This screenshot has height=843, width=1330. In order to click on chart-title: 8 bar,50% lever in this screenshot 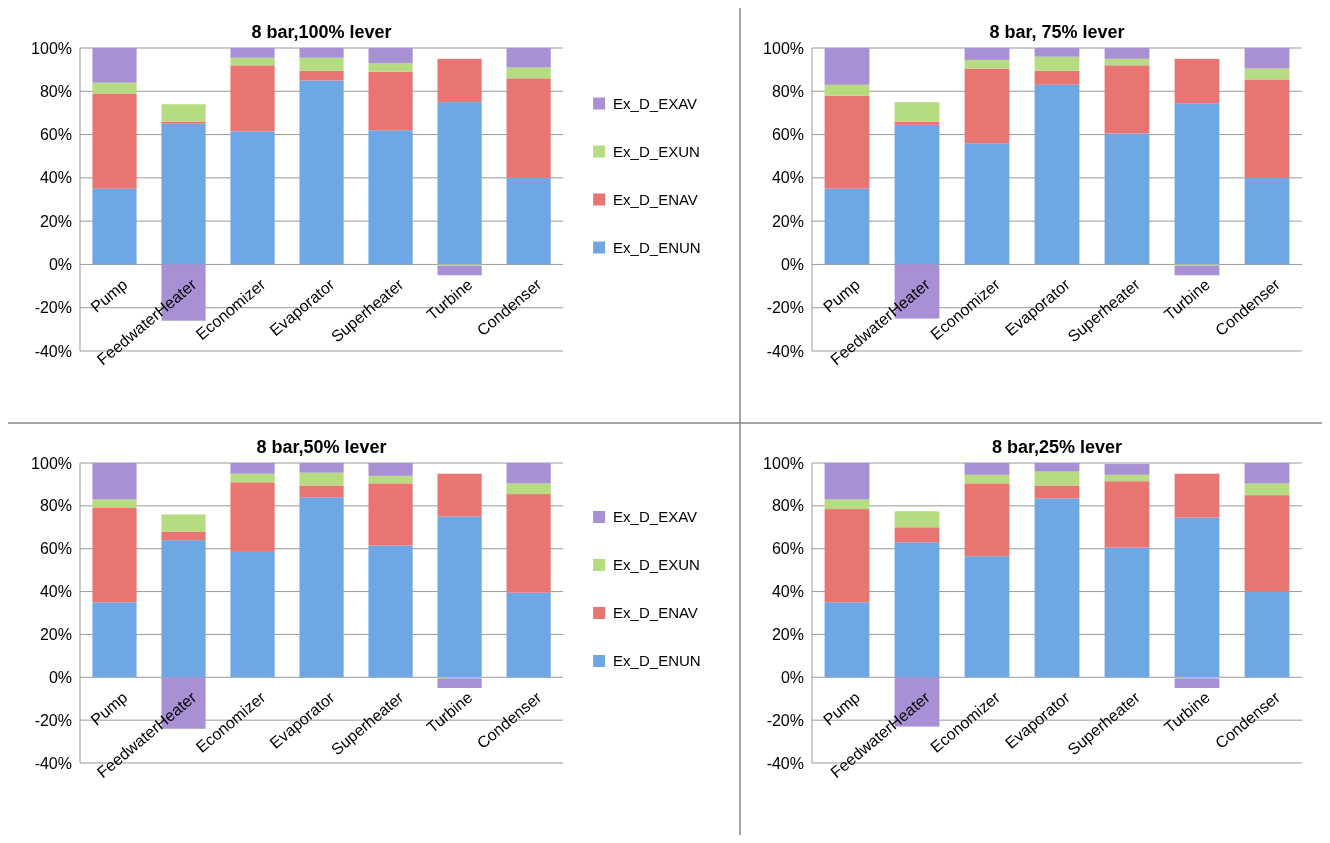, I will do `click(321, 447)`.